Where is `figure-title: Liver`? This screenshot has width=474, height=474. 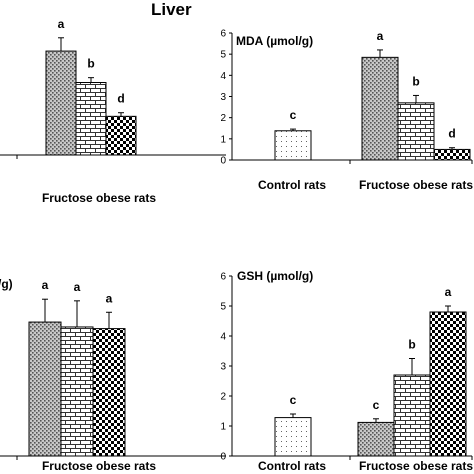 figure-title: Liver is located at coordinates (171, 9).